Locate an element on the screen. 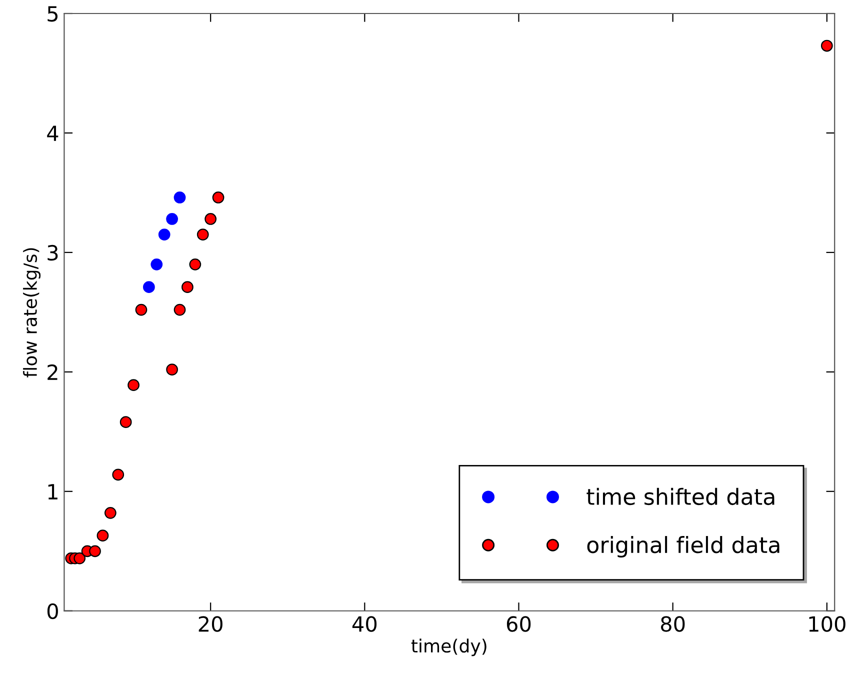  x-tick-label: 60 is located at coordinates (518, 624).